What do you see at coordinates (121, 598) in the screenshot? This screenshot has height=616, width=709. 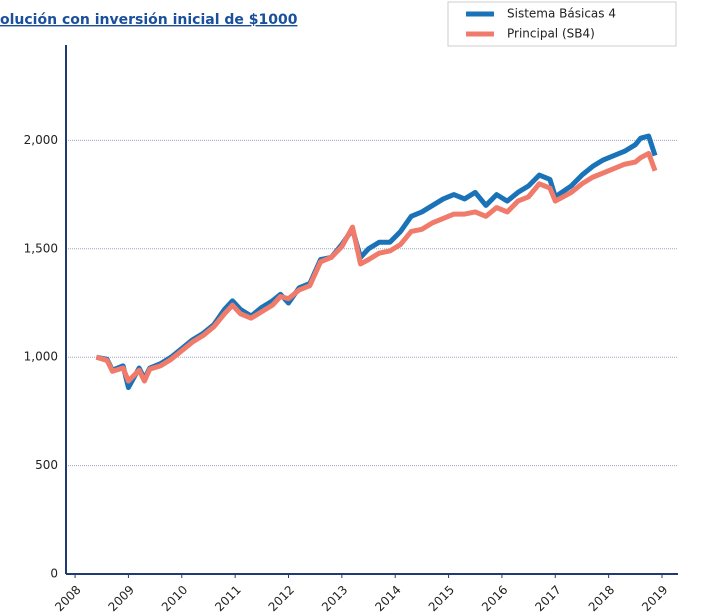 I see `x-tick-label: 2009` at bounding box center [121, 598].